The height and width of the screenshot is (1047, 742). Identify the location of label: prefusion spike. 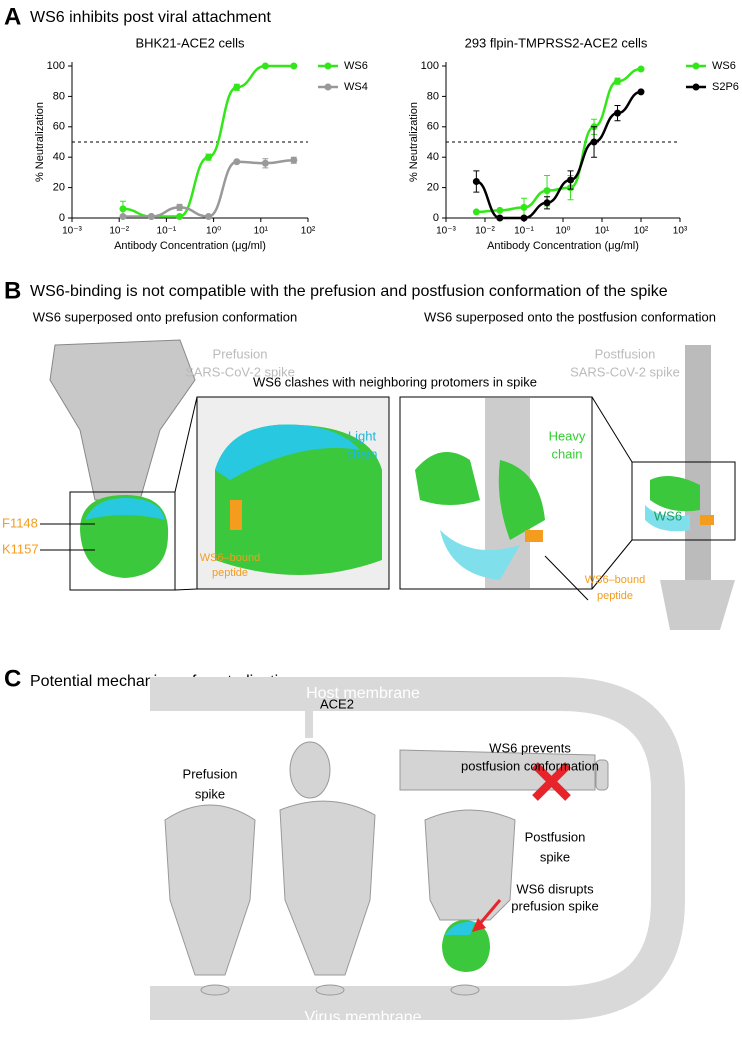
(554, 905).